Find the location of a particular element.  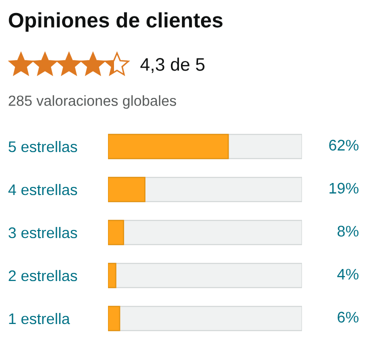

data-label: 8% is located at coordinates (348, 231).